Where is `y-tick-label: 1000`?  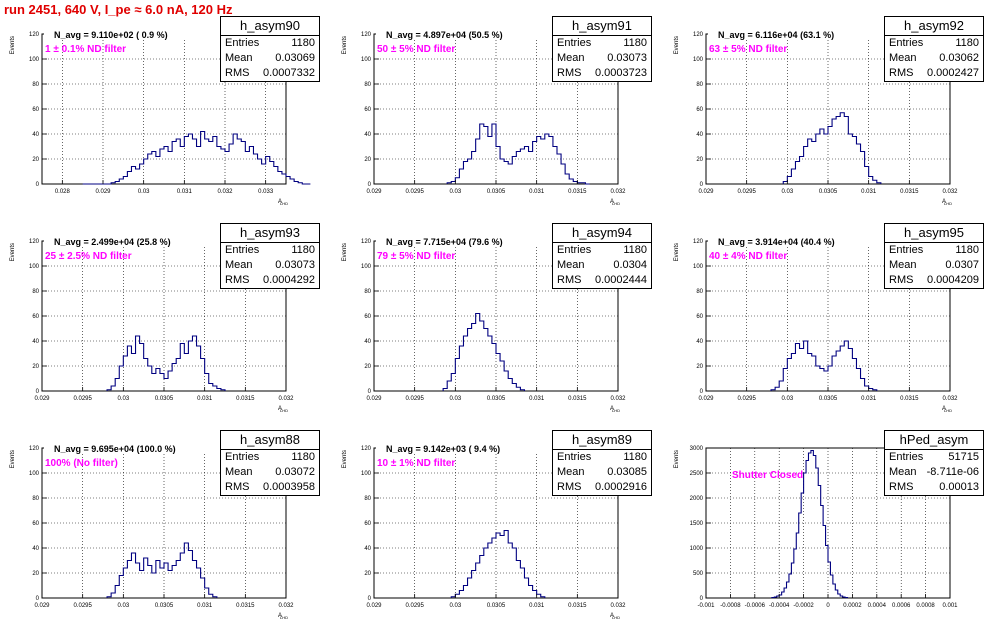
y-tick-label: 1000 is located at coordinates (697, 549).